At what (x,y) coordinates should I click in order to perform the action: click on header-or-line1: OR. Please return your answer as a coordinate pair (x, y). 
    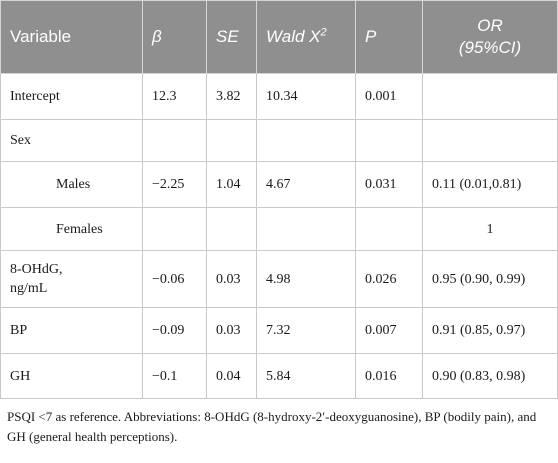
    Looking at the image, I should click on (490, 25).